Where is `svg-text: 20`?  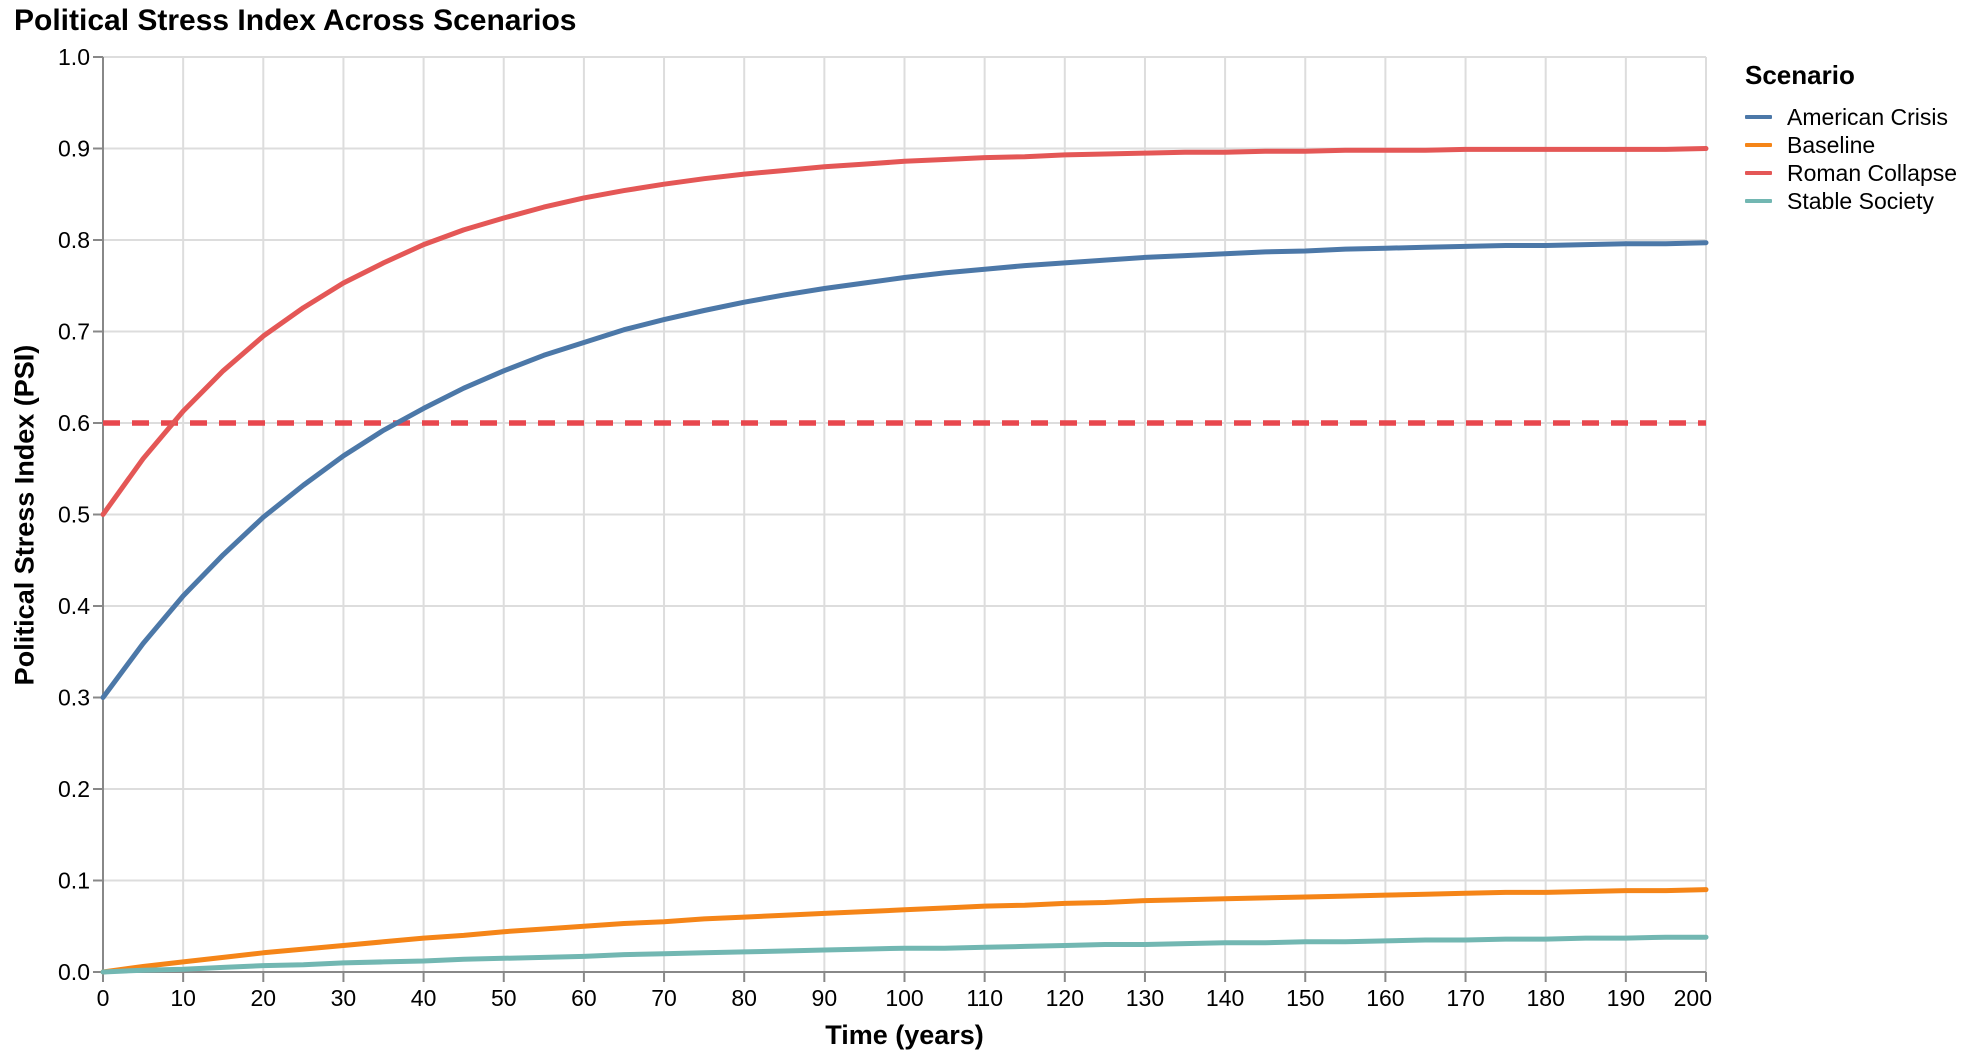 svg-text: 20 is located at coordinates (264, 998).